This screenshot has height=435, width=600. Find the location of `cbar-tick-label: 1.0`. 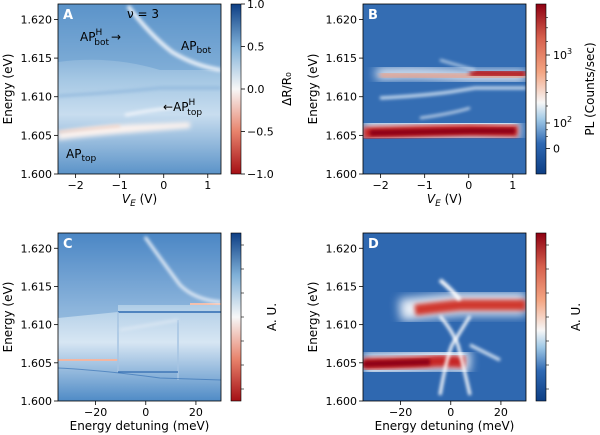

cbar-tick-label: 1.0 is located at coordinates (256, 5).